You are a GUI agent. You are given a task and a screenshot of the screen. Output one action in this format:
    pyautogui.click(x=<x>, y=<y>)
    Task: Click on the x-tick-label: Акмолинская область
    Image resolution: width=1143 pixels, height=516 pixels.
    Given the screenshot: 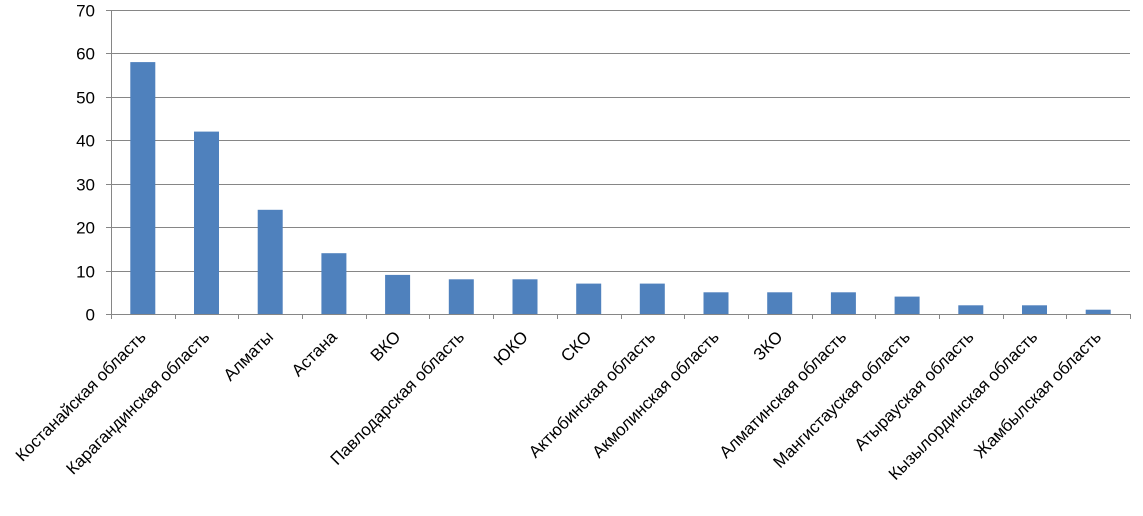 What is the action you would take?
    pyautogui.click(x=656, y=394)
    